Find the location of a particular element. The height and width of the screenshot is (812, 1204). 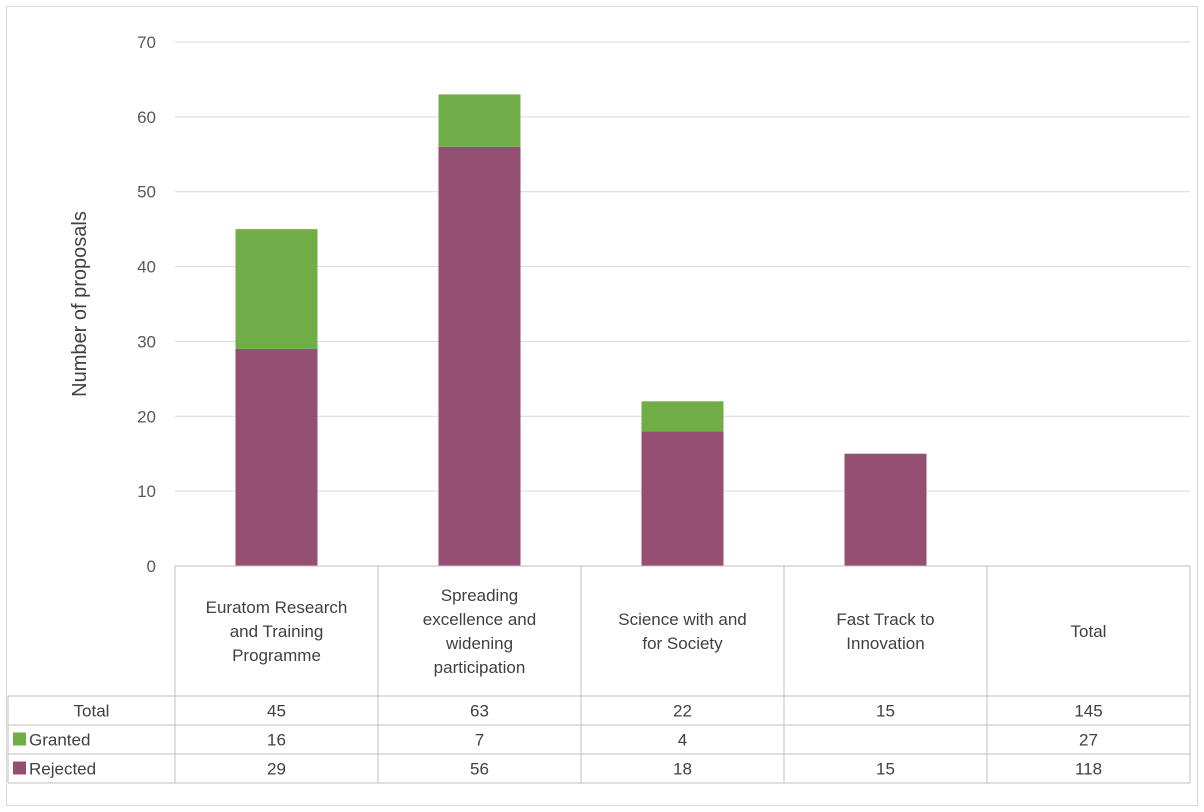

category-label: widening is located at coordinates (479, 643).